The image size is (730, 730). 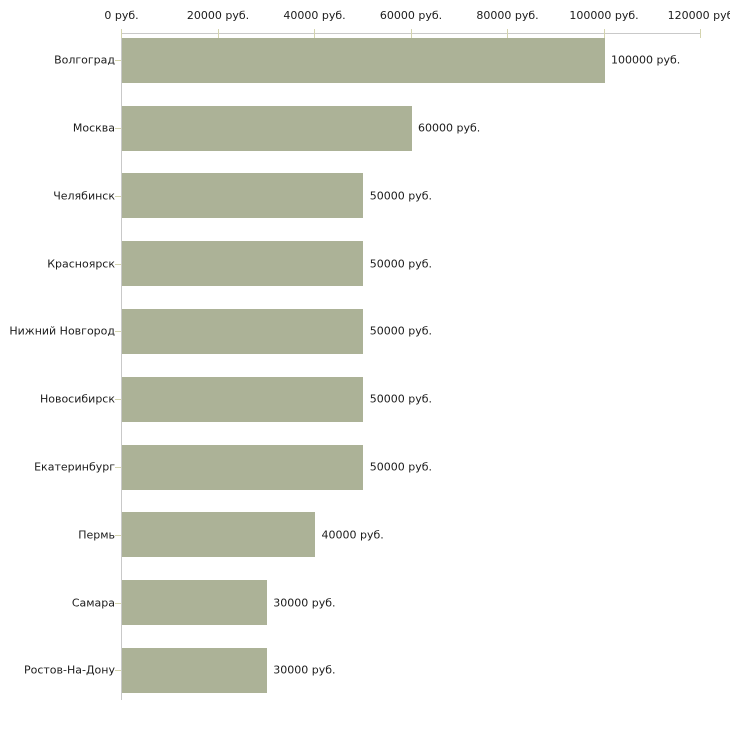 What do you see at coordinates (352, 535) in the screenshot?
I see `value-label: 40000 руб.` at bounding box center [352, 535].